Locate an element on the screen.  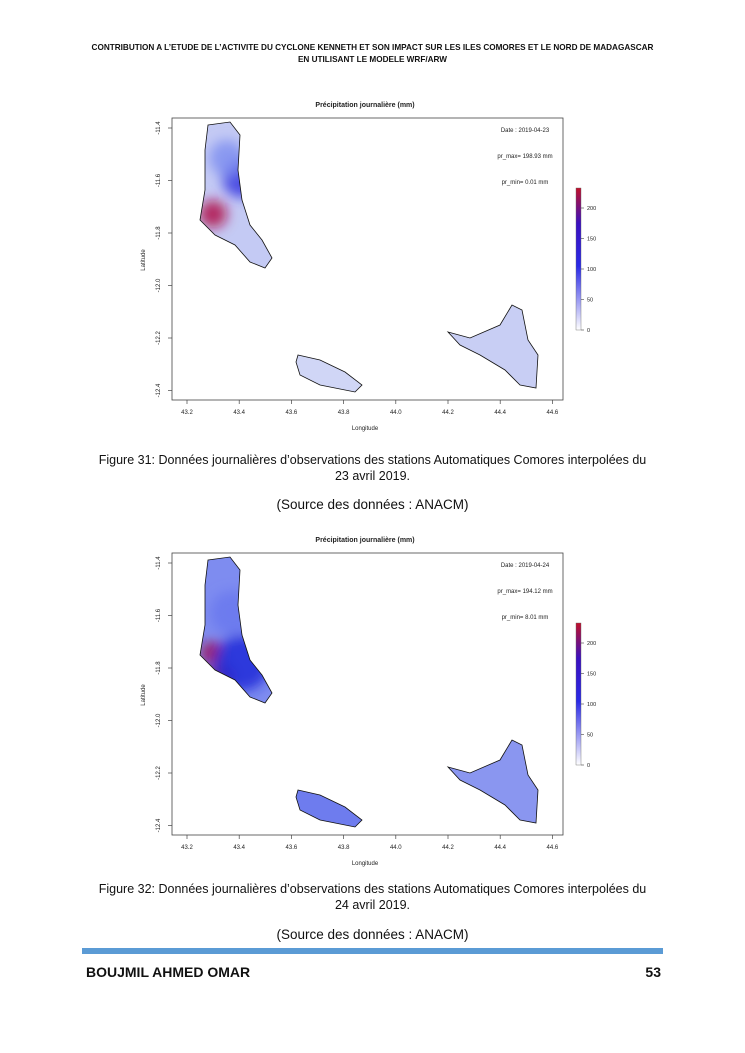
footer-rule is located at coordinates (372, 951).